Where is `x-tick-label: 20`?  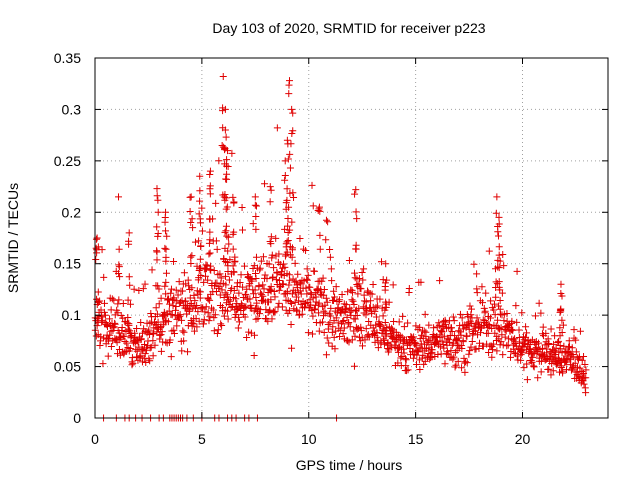 x-tick-label: 20 is located at coordinates (523, 439).